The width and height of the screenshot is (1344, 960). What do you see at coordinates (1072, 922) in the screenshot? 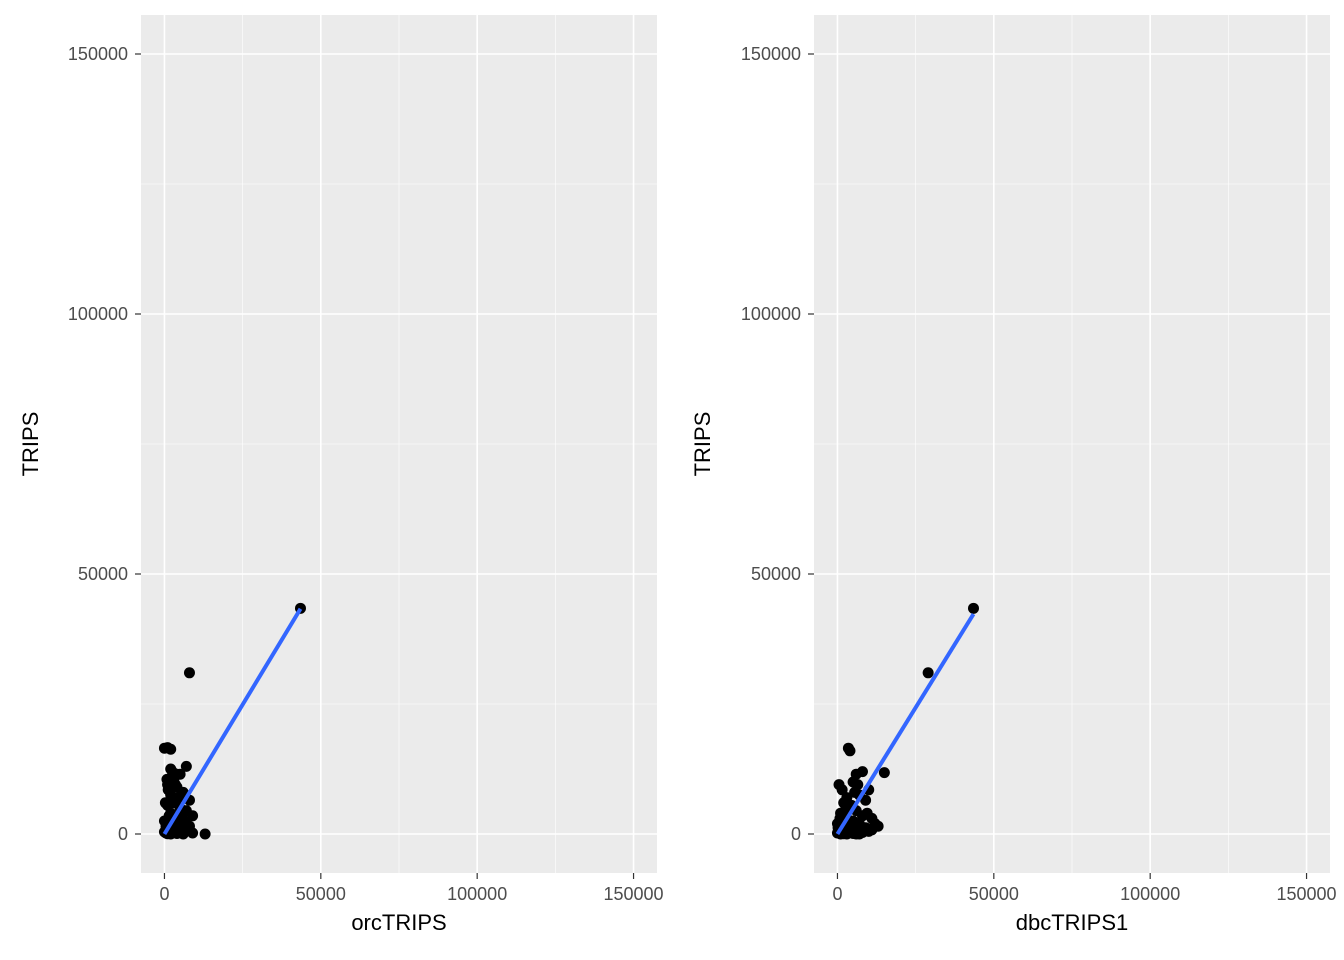
I see `x-axis-title: dbcTRIPS1` at bounding box center [1072, 922].